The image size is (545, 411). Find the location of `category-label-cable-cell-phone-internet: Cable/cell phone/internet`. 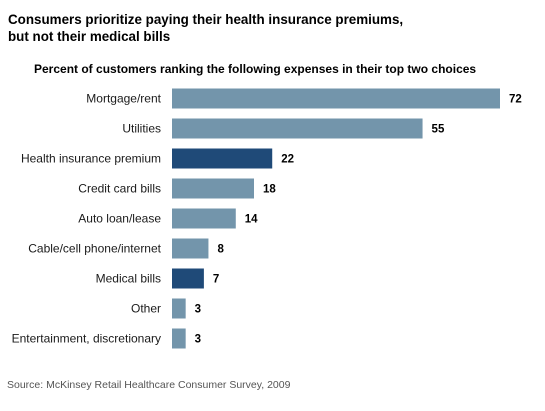

category-label-cable-cell-phone-internet: Cable/cell phone/internet is located at coordinates (94, 249).